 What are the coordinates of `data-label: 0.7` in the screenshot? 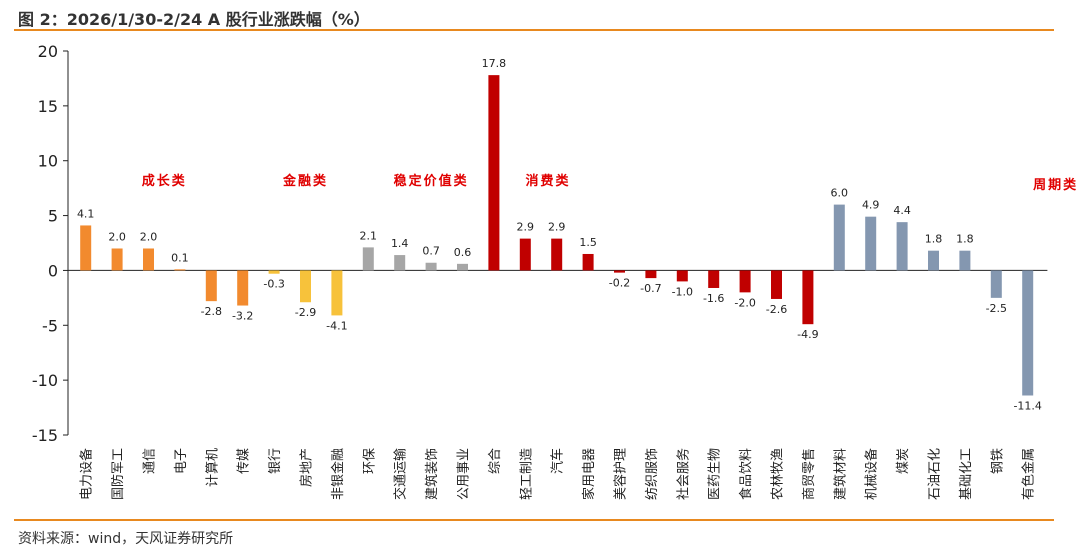 It's located at (431, 251).